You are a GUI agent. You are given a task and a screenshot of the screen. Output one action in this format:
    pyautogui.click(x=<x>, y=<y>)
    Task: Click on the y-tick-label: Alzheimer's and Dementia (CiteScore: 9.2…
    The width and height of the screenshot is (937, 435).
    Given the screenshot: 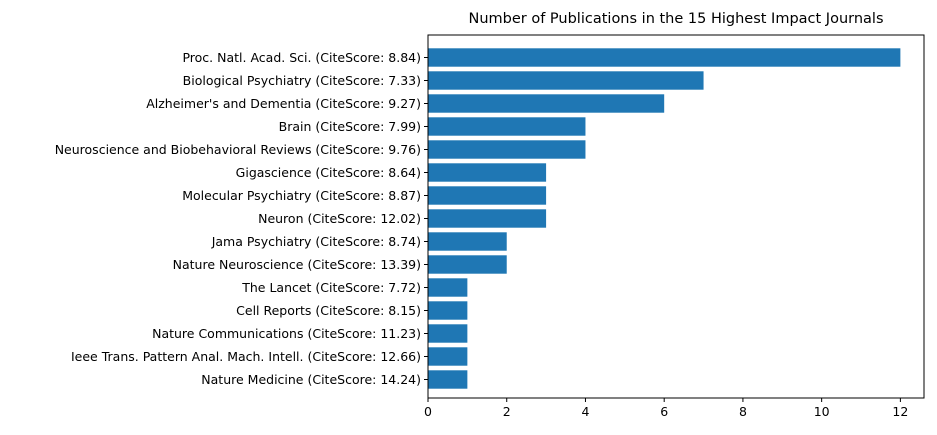 What is the action you would take?
    pyautogui.click(x=283, y=103)
    